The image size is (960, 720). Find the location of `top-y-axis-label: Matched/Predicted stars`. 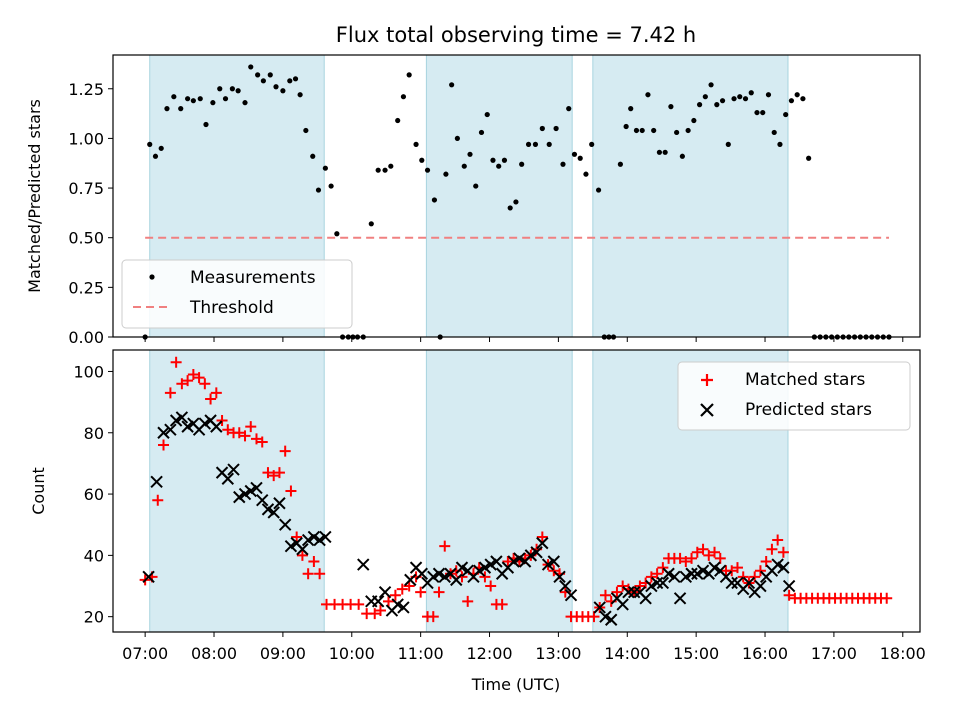

top-y-axis-label: Matched/Predicted stars is located at coordinates (34, 196).